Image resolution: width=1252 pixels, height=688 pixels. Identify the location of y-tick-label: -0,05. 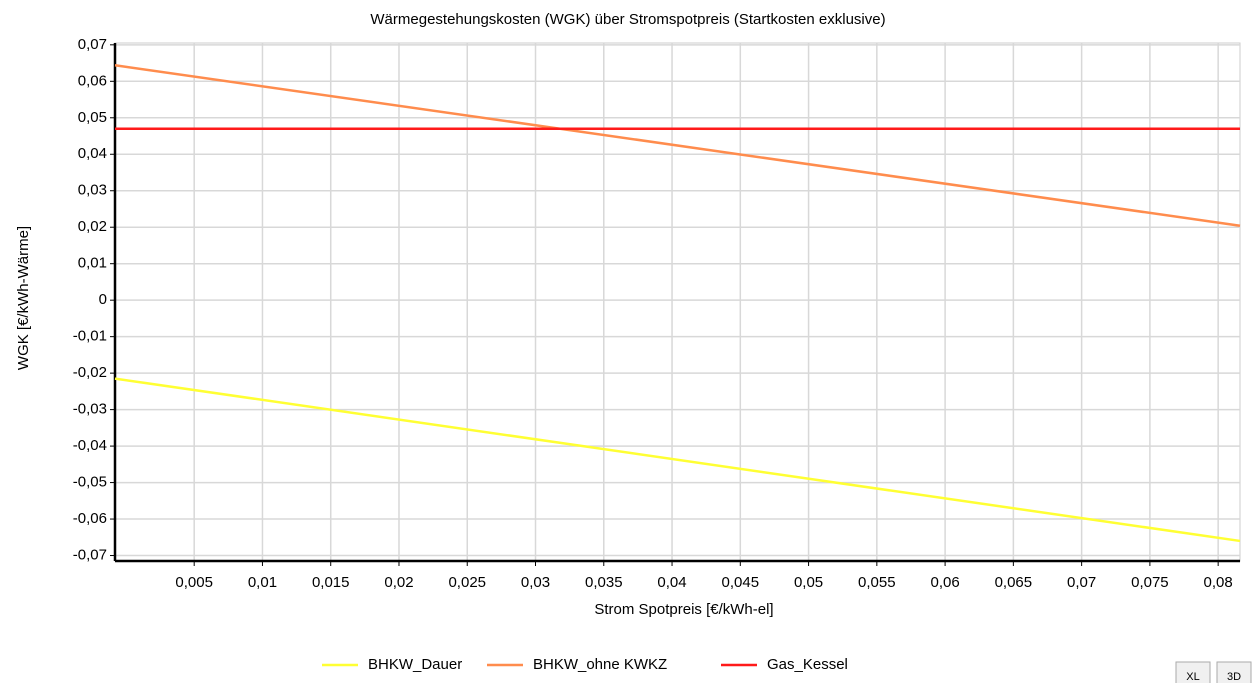
(90, 482).